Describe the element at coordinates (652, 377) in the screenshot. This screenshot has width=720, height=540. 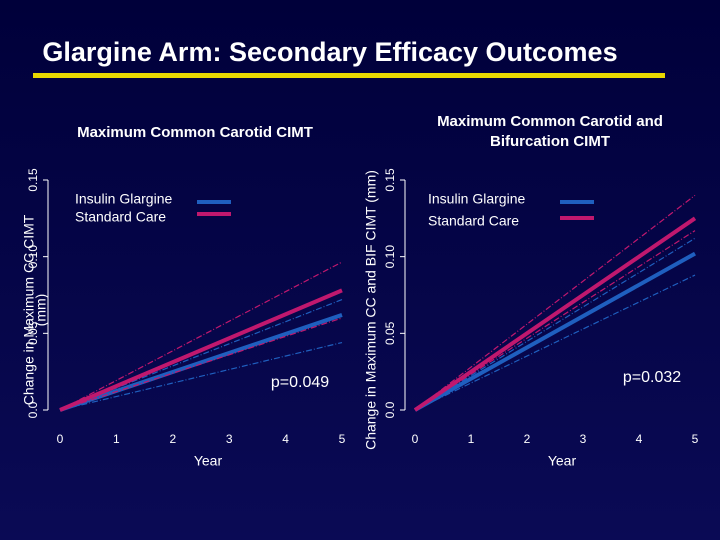
I see `annotation: p=0.032` at that location.